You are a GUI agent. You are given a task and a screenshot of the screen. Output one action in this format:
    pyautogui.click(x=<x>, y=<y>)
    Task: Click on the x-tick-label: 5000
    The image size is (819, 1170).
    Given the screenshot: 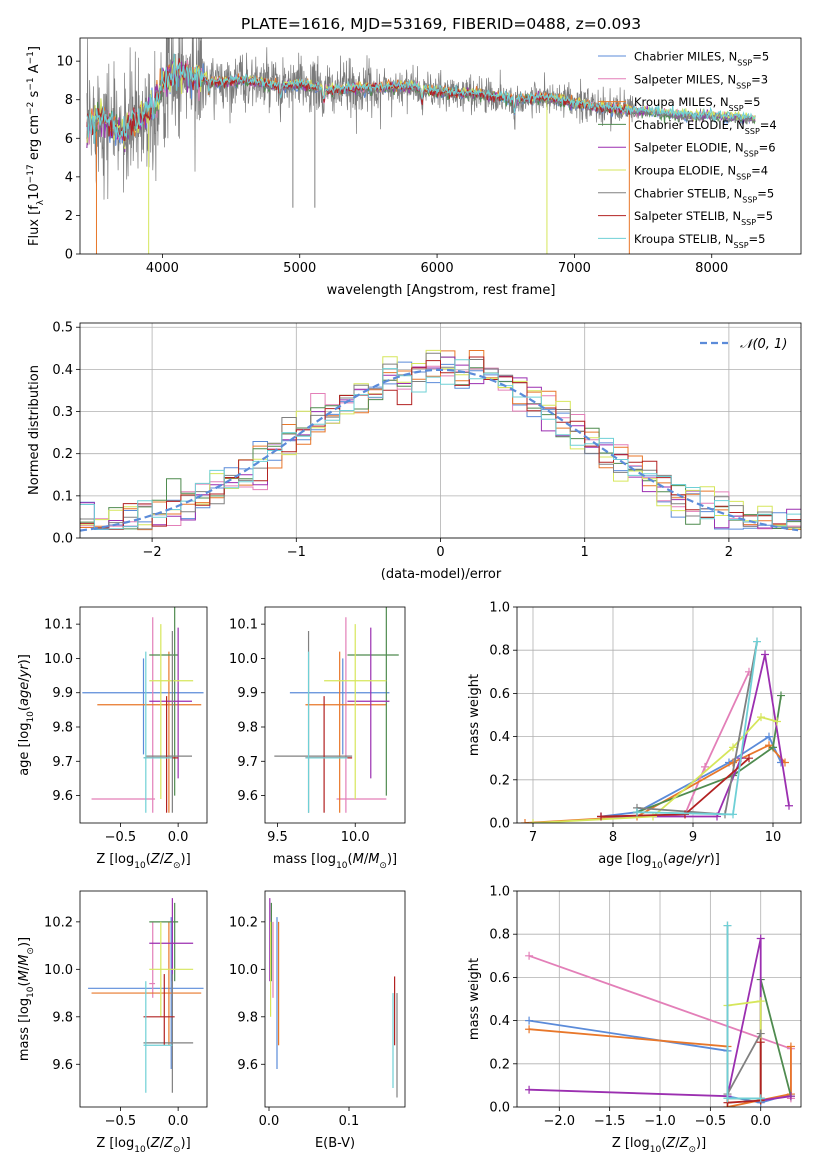 What is the action you would take?
    pyautogui.click(x=299, y=268)
    